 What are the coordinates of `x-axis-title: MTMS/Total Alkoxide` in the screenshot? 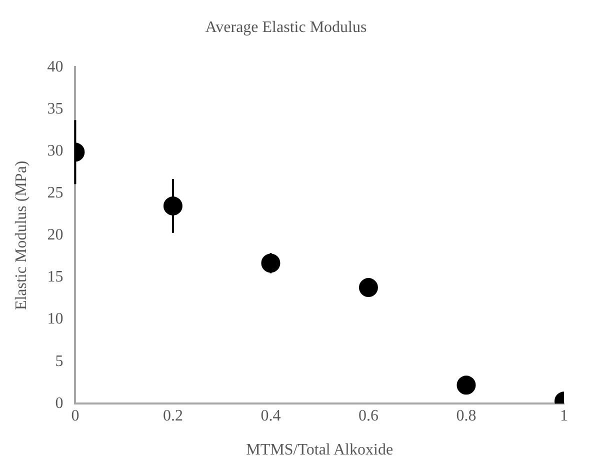 It's located at (320, 450).